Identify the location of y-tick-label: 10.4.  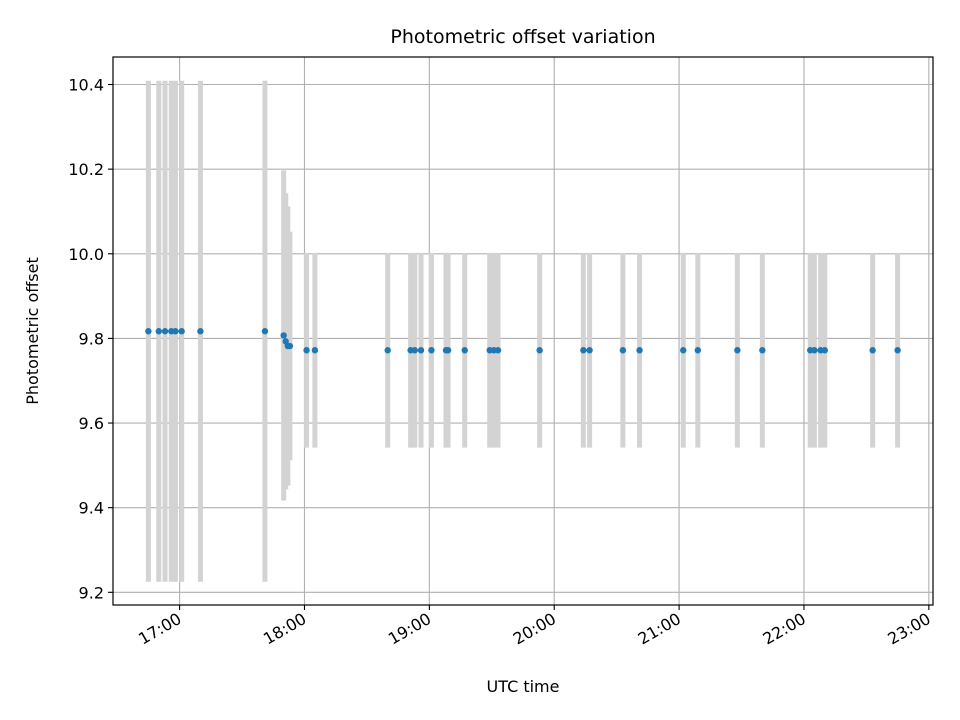
(86, 85).